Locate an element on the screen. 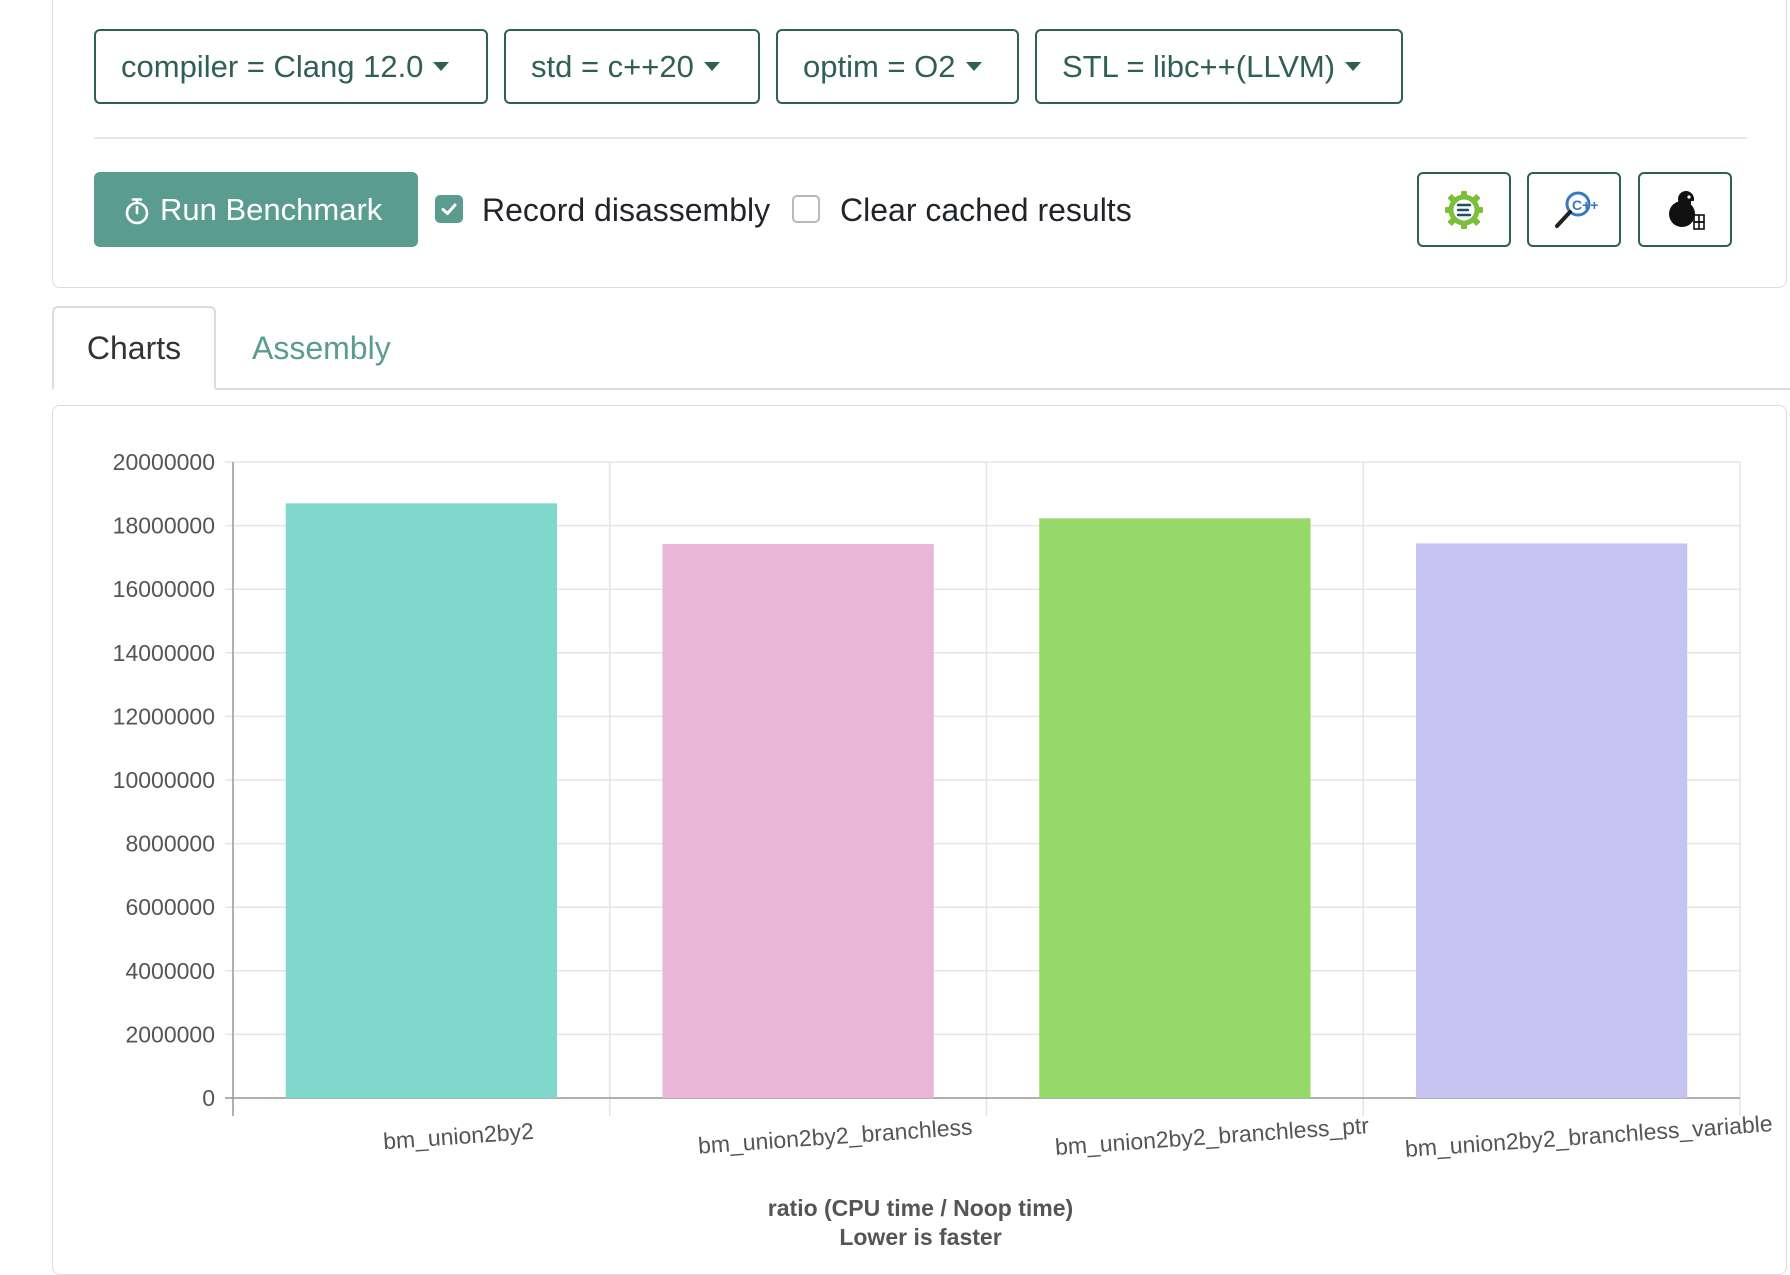 The width and height of the screenshot is (1790, 1275). record-disassembly-label: Record disassembly is located at coordinates (626, 210).